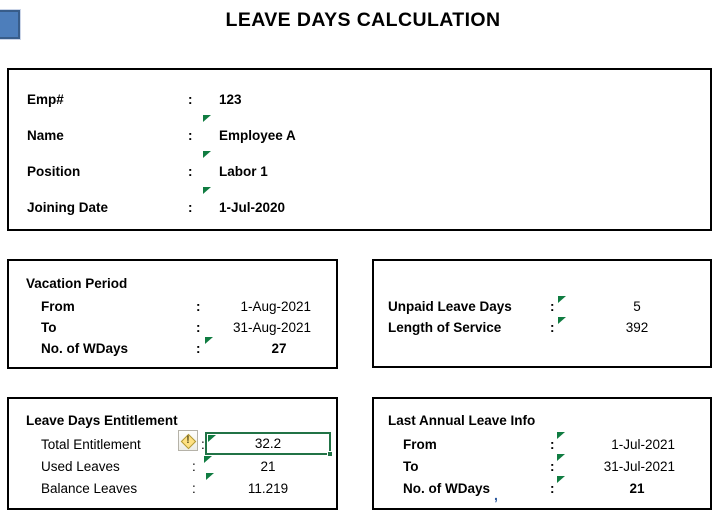 The height and width of the screenshot is (525, 726). Describe the element at coordinates (45, 135) in the screenshot. I see `name-label: Name` at that location.